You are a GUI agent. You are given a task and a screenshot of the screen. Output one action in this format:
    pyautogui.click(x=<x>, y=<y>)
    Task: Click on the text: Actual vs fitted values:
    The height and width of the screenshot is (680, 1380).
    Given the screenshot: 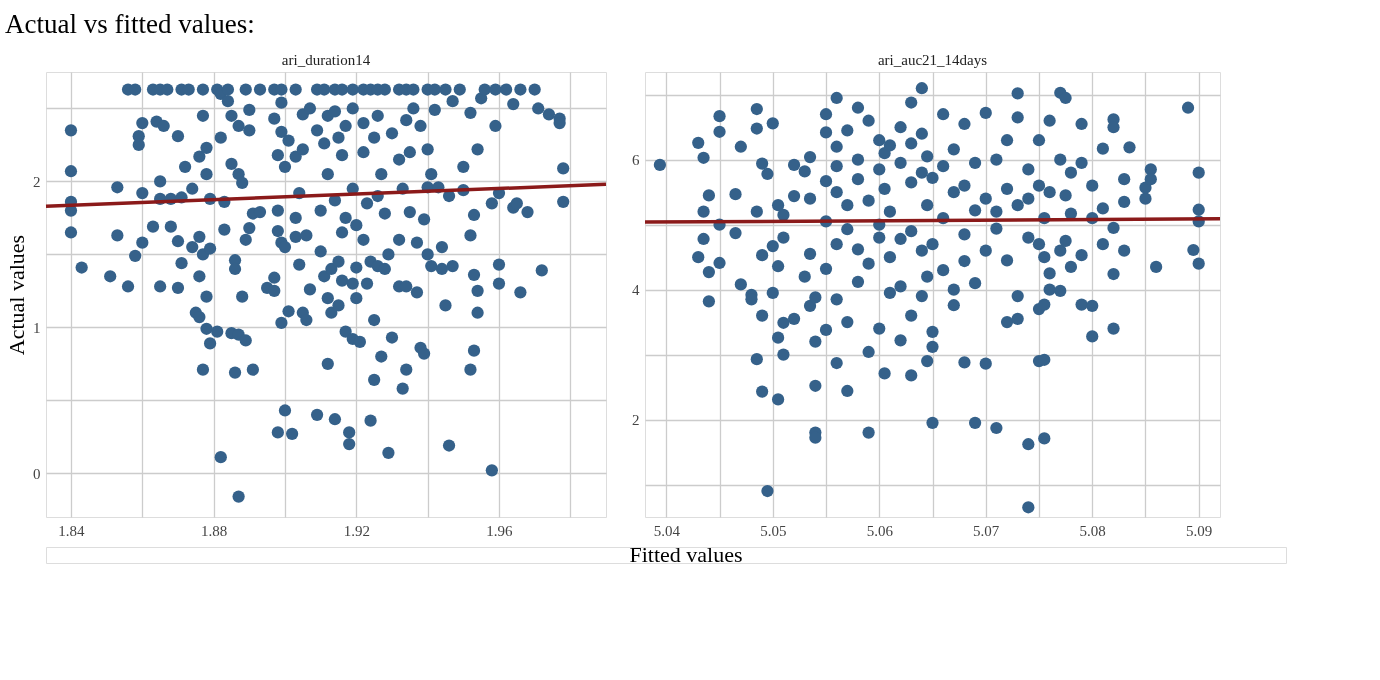 What is the action you would take?
    pyautogui.click(x=130, y=23)
    